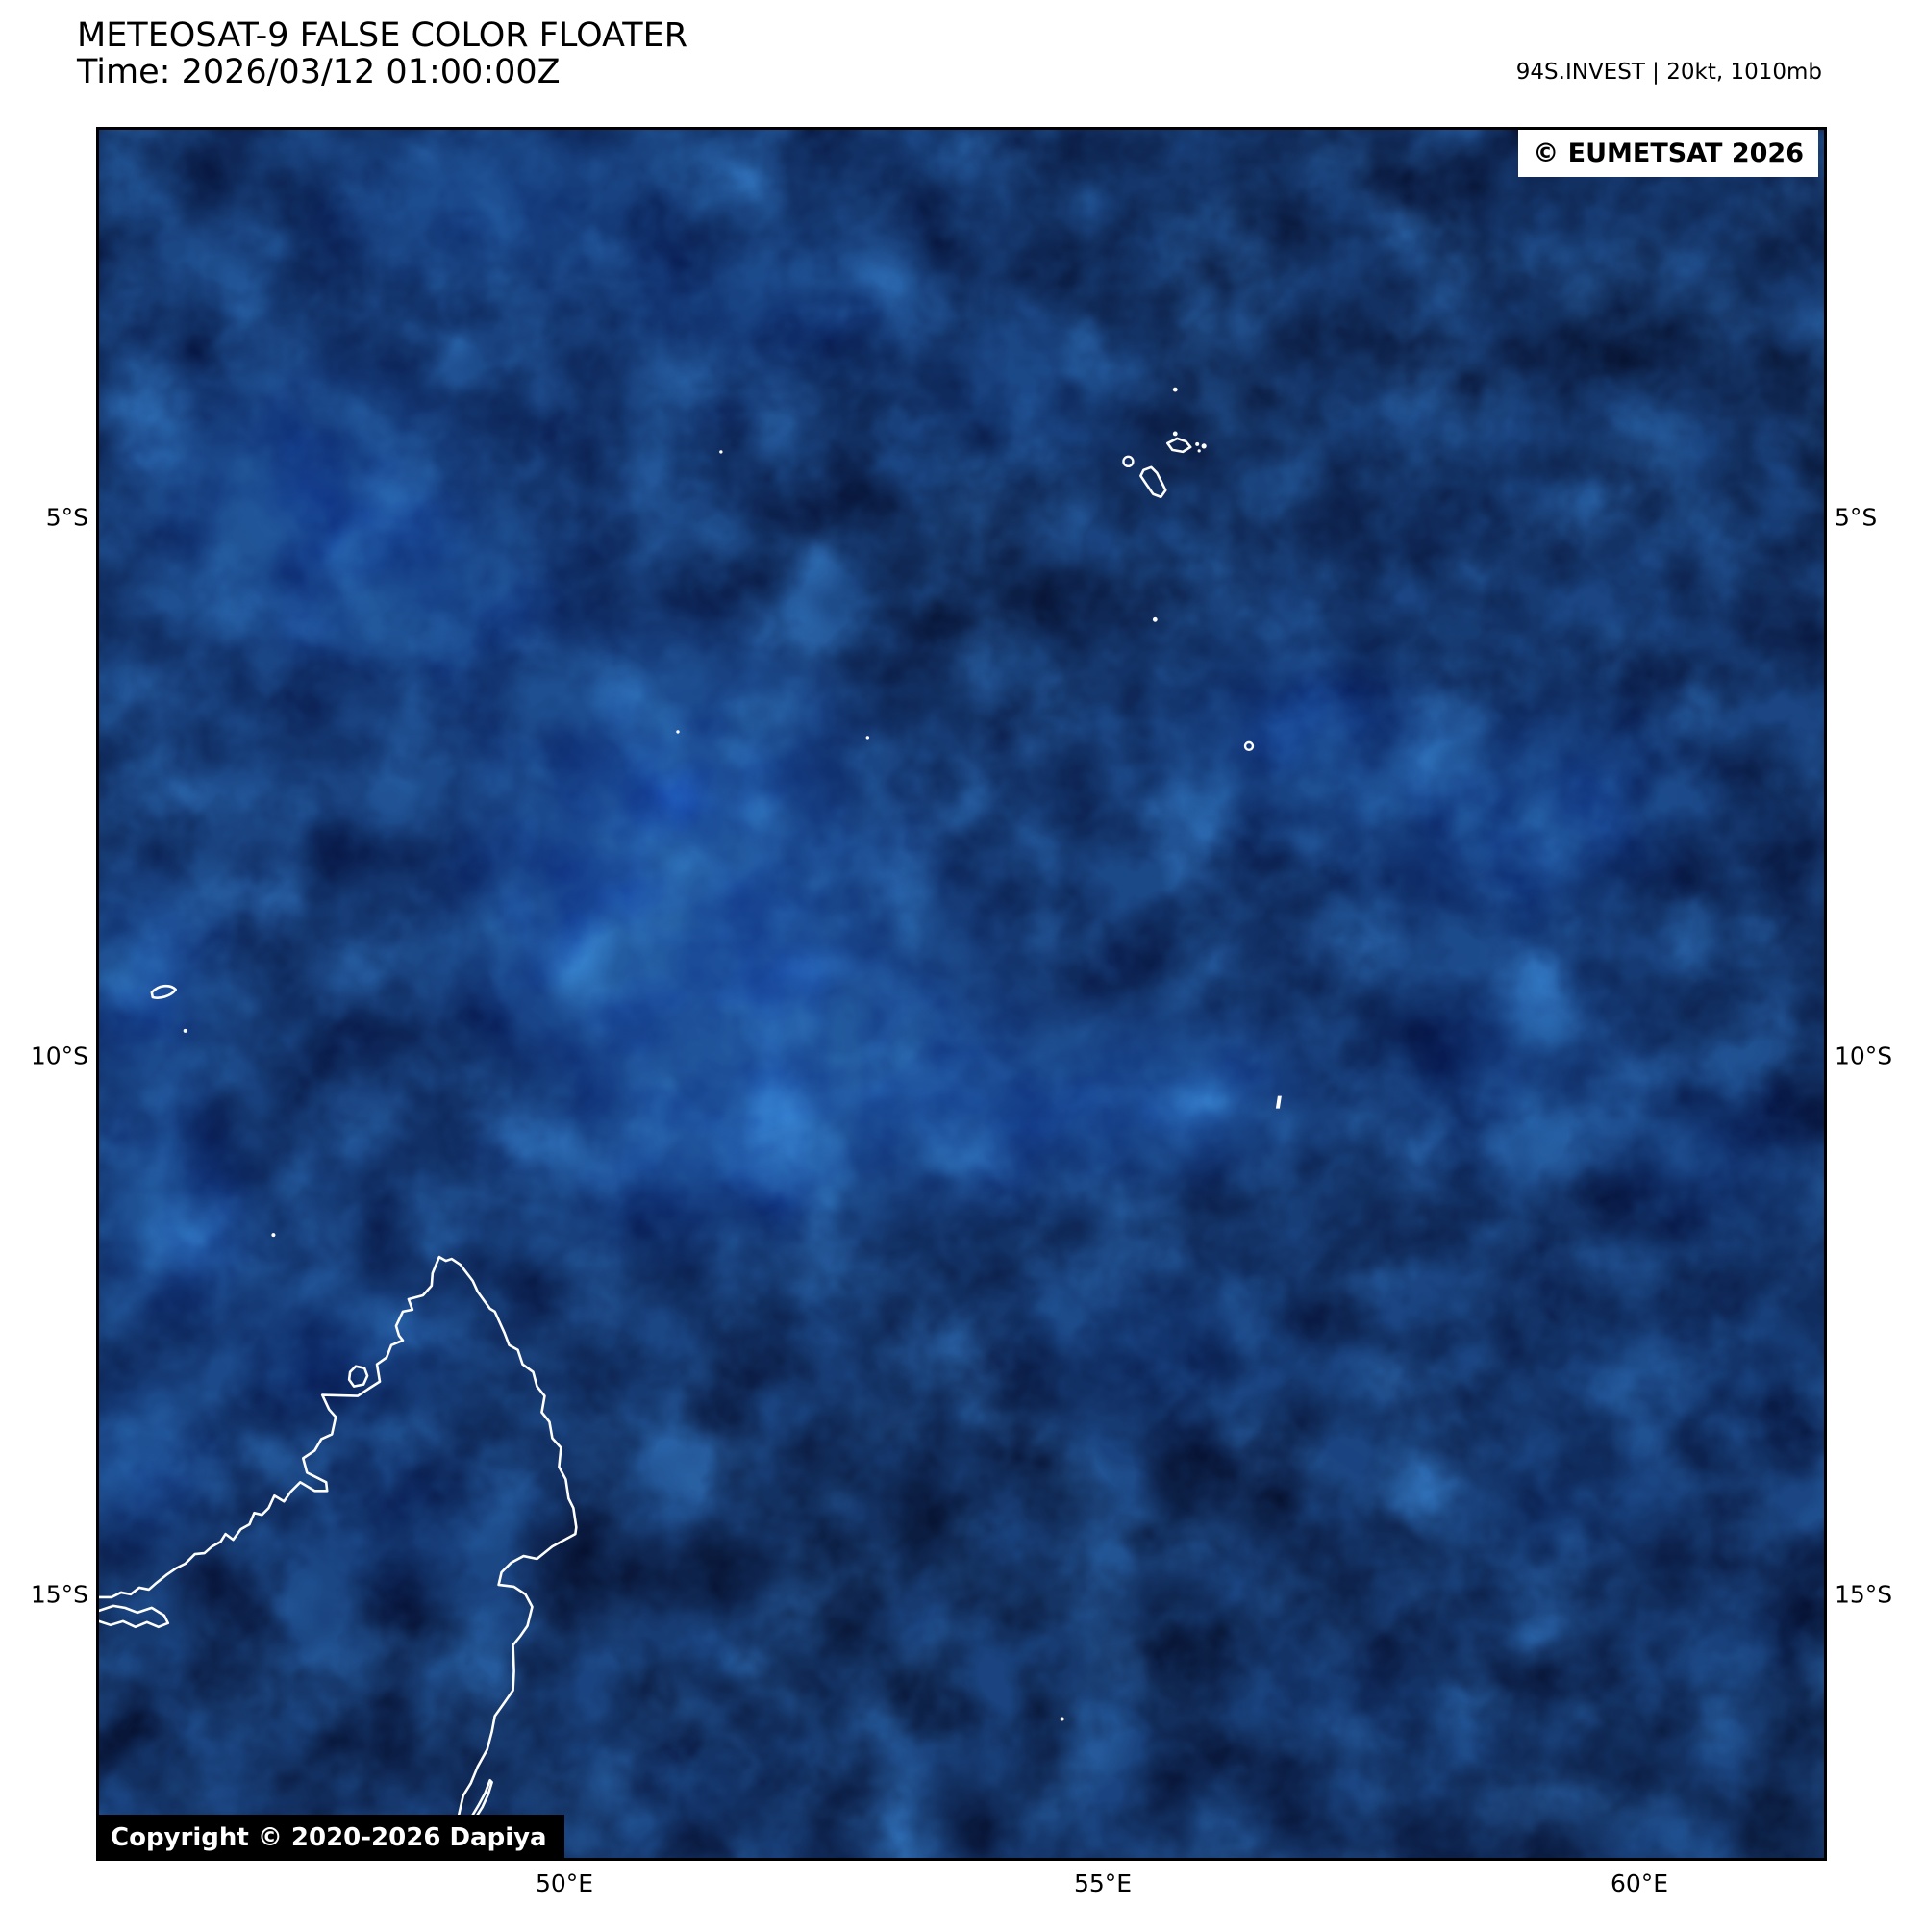  Describe the element at coordinates (1178, 445) in the screenshot. I see `praslin-island` at that location.